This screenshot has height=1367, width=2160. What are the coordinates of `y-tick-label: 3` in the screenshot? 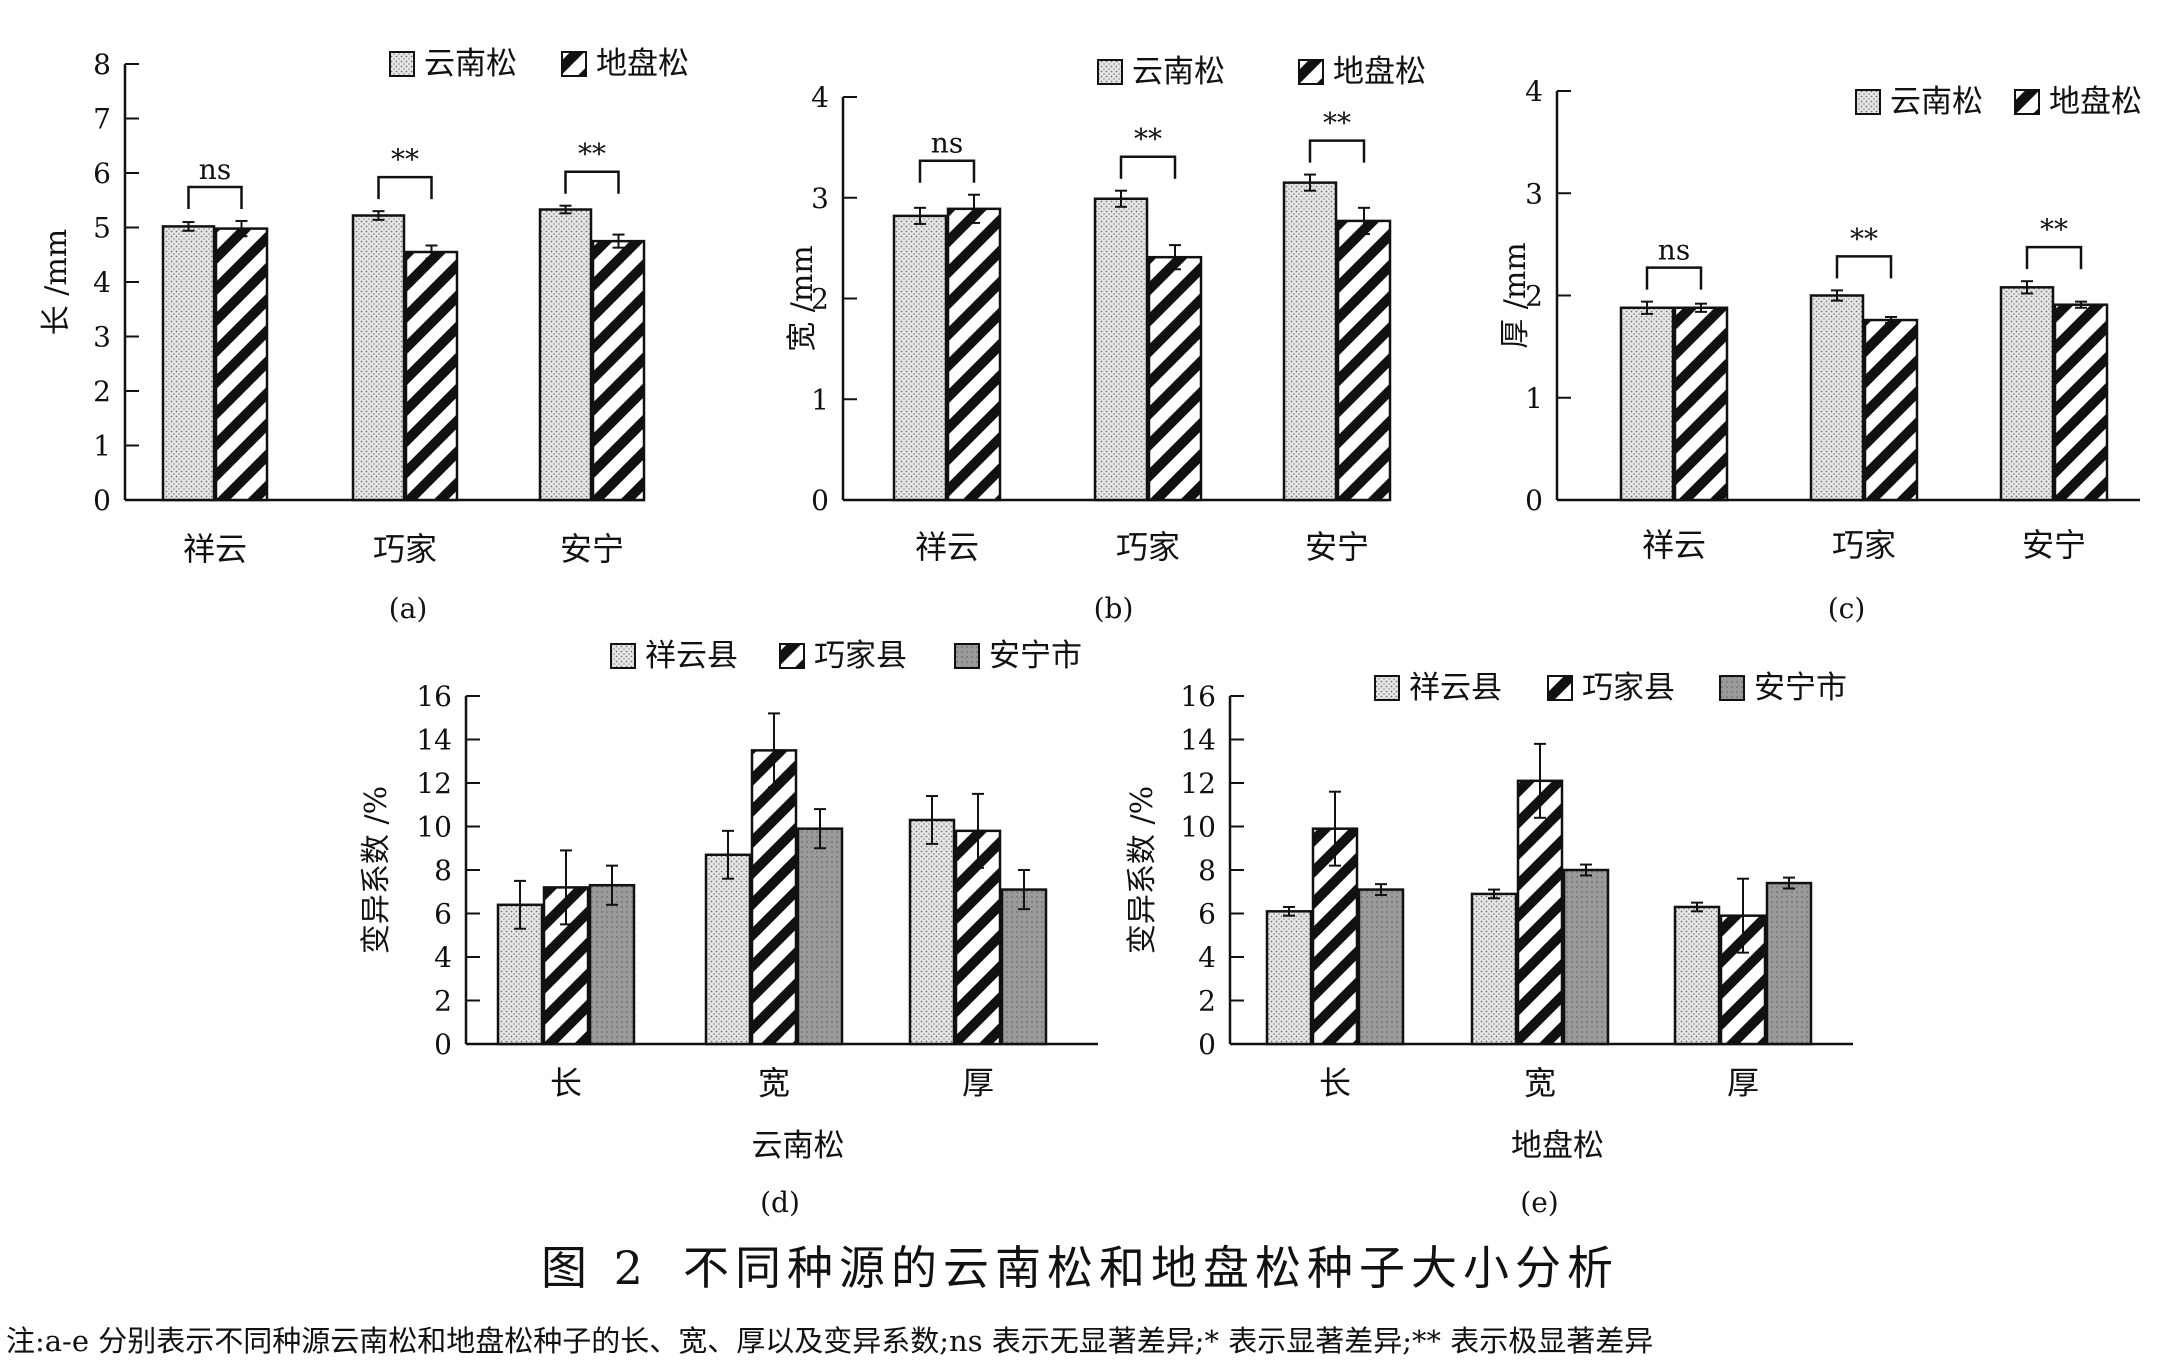 It's located at (820, 198).